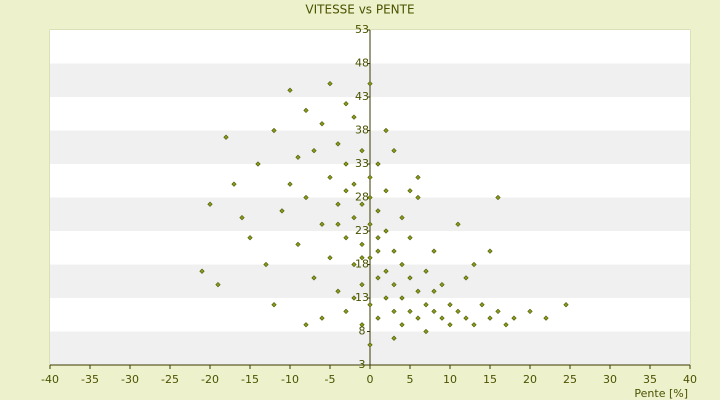 The width and height of the screenshot is (720, 400). I want to click on y-tick-label: 48, so click(362, 63).